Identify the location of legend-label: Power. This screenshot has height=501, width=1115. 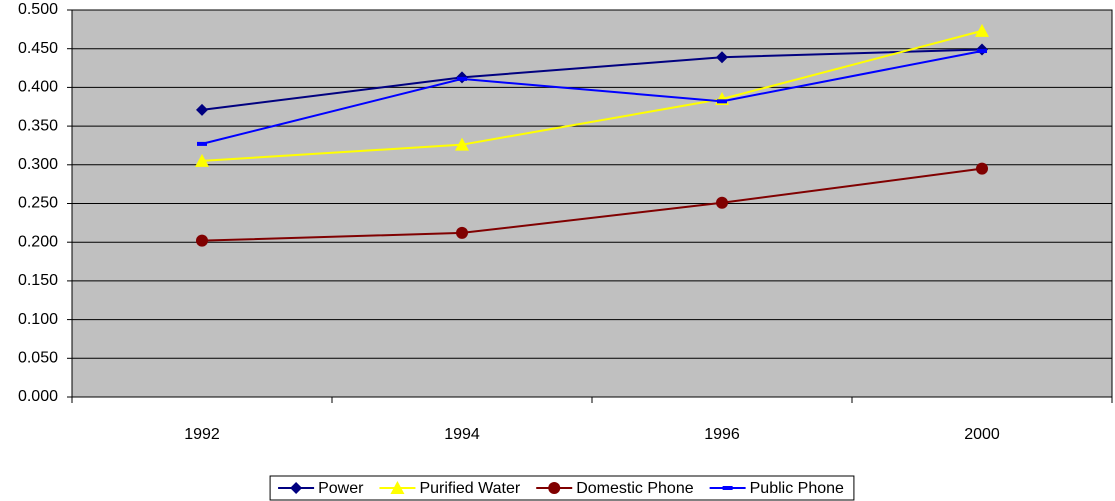
(341, 488).